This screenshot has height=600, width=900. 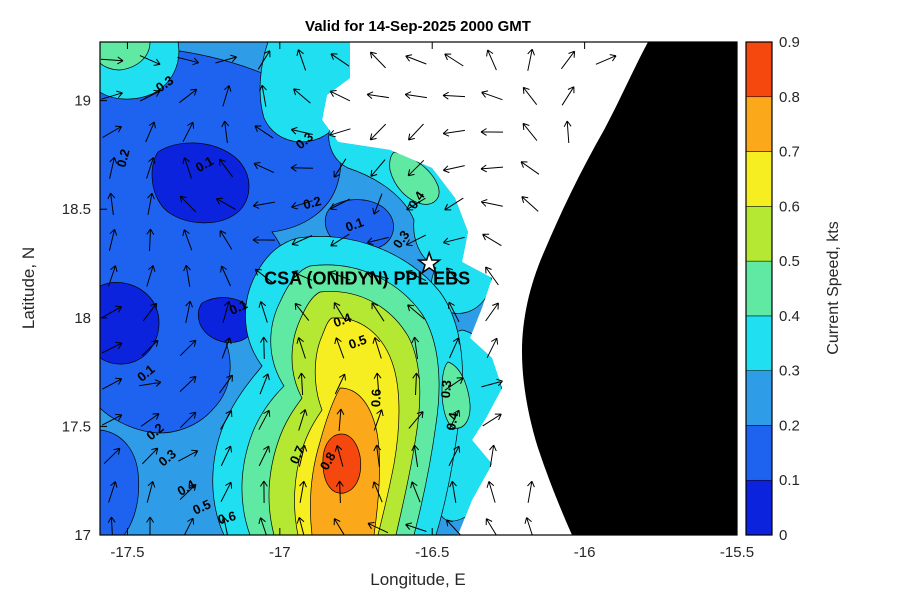 What do you see at coordinates (28, 288) in the screenshot?
I see `y-axis-label: Latitude, N` at bounding box center [28, 288].